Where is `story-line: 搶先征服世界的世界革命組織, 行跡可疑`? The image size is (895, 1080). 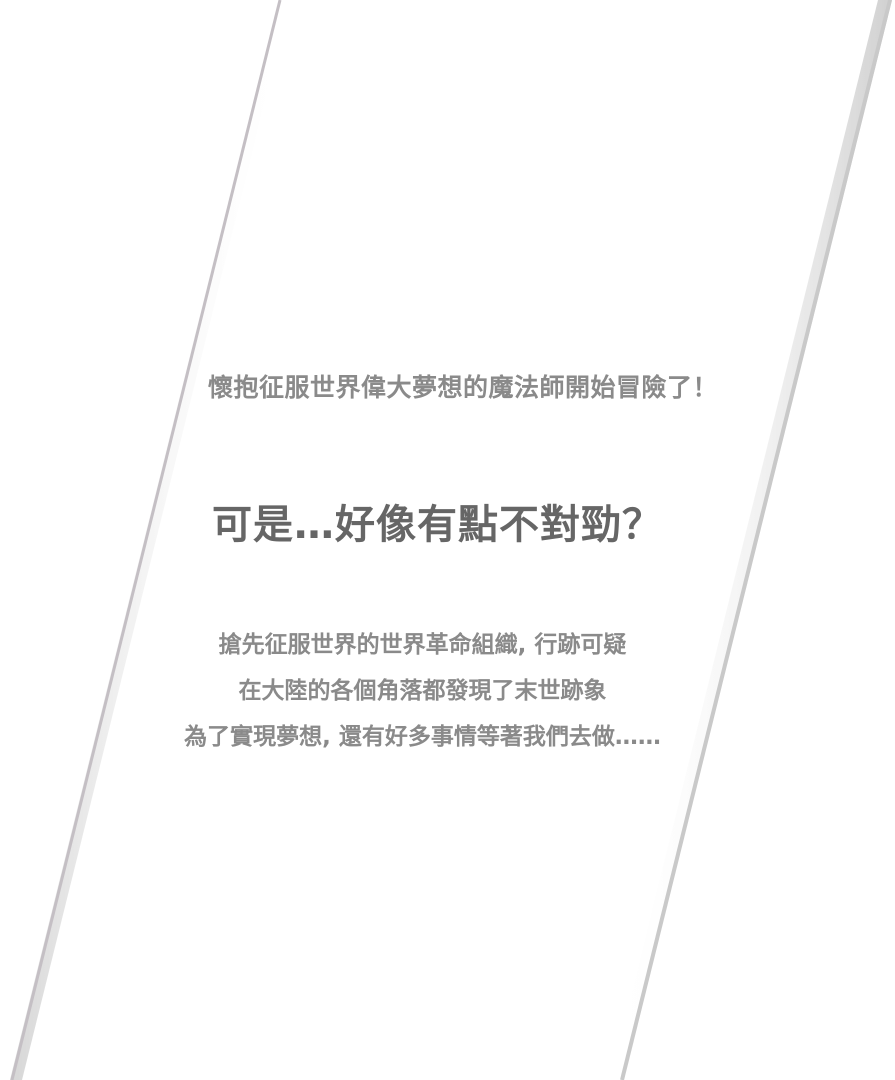 story-line: 搶先征服世界的世界革命組織, 行跡可疑 is located at coordinates (422, 645).